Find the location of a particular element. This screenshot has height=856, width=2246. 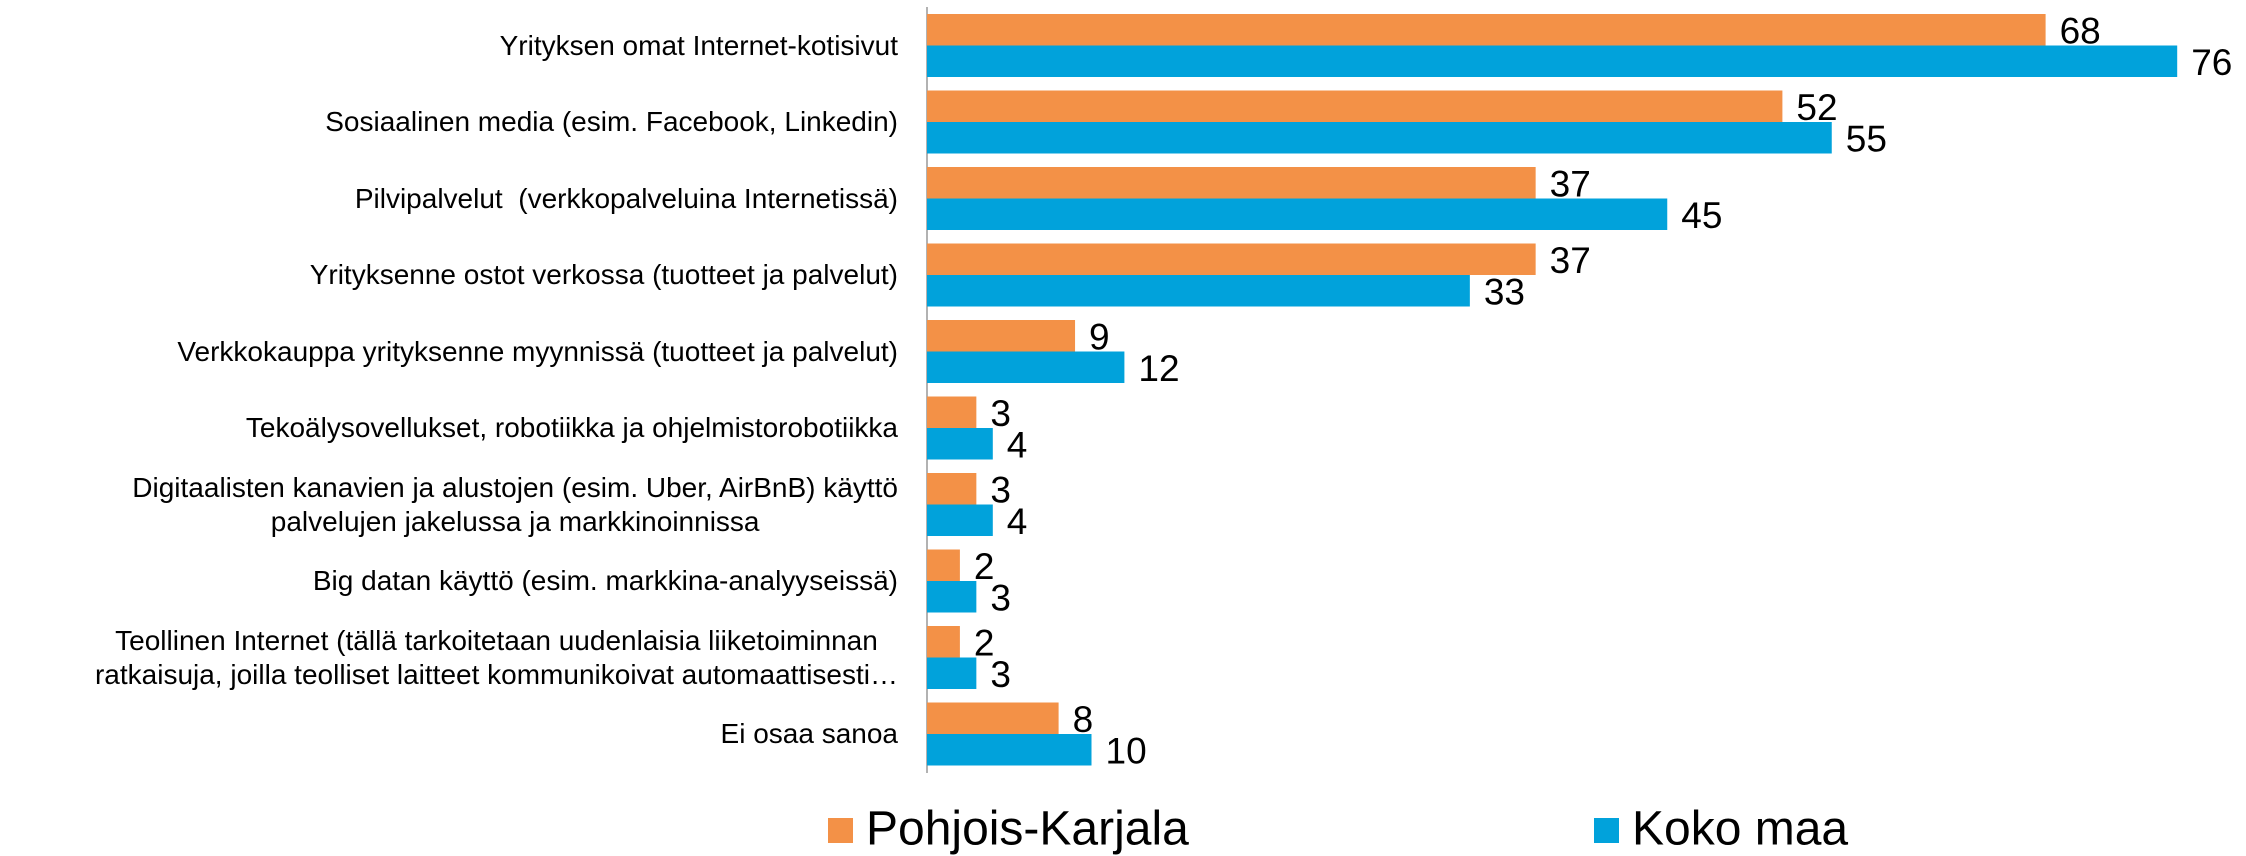

category-label: Yrityksen omat Internet-kotisivut is located at coordinates (698, 45).